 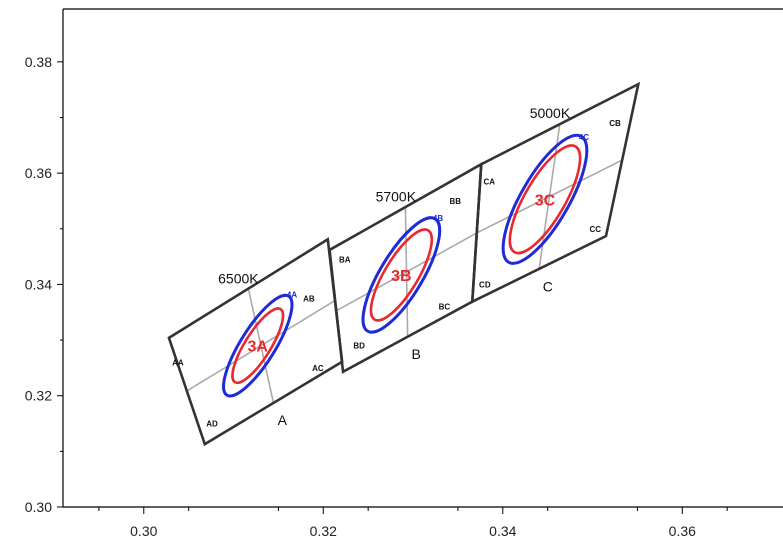 I want to click on y-tick-label: 0.32, so click(x=38, y=396).